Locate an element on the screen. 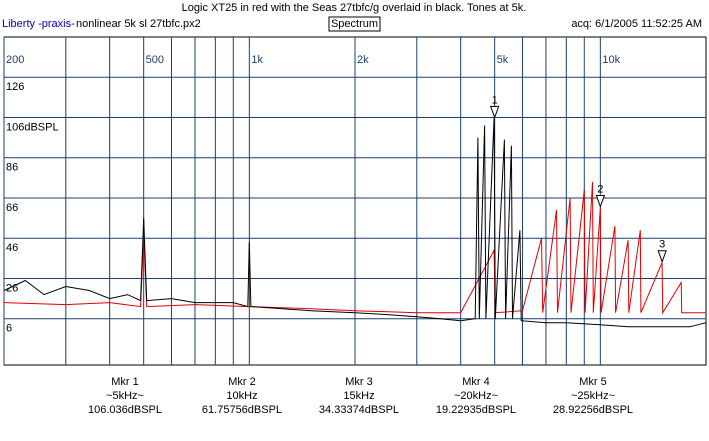  marker-level: 34.33374dBSPL is located at coordinates (359, 410).